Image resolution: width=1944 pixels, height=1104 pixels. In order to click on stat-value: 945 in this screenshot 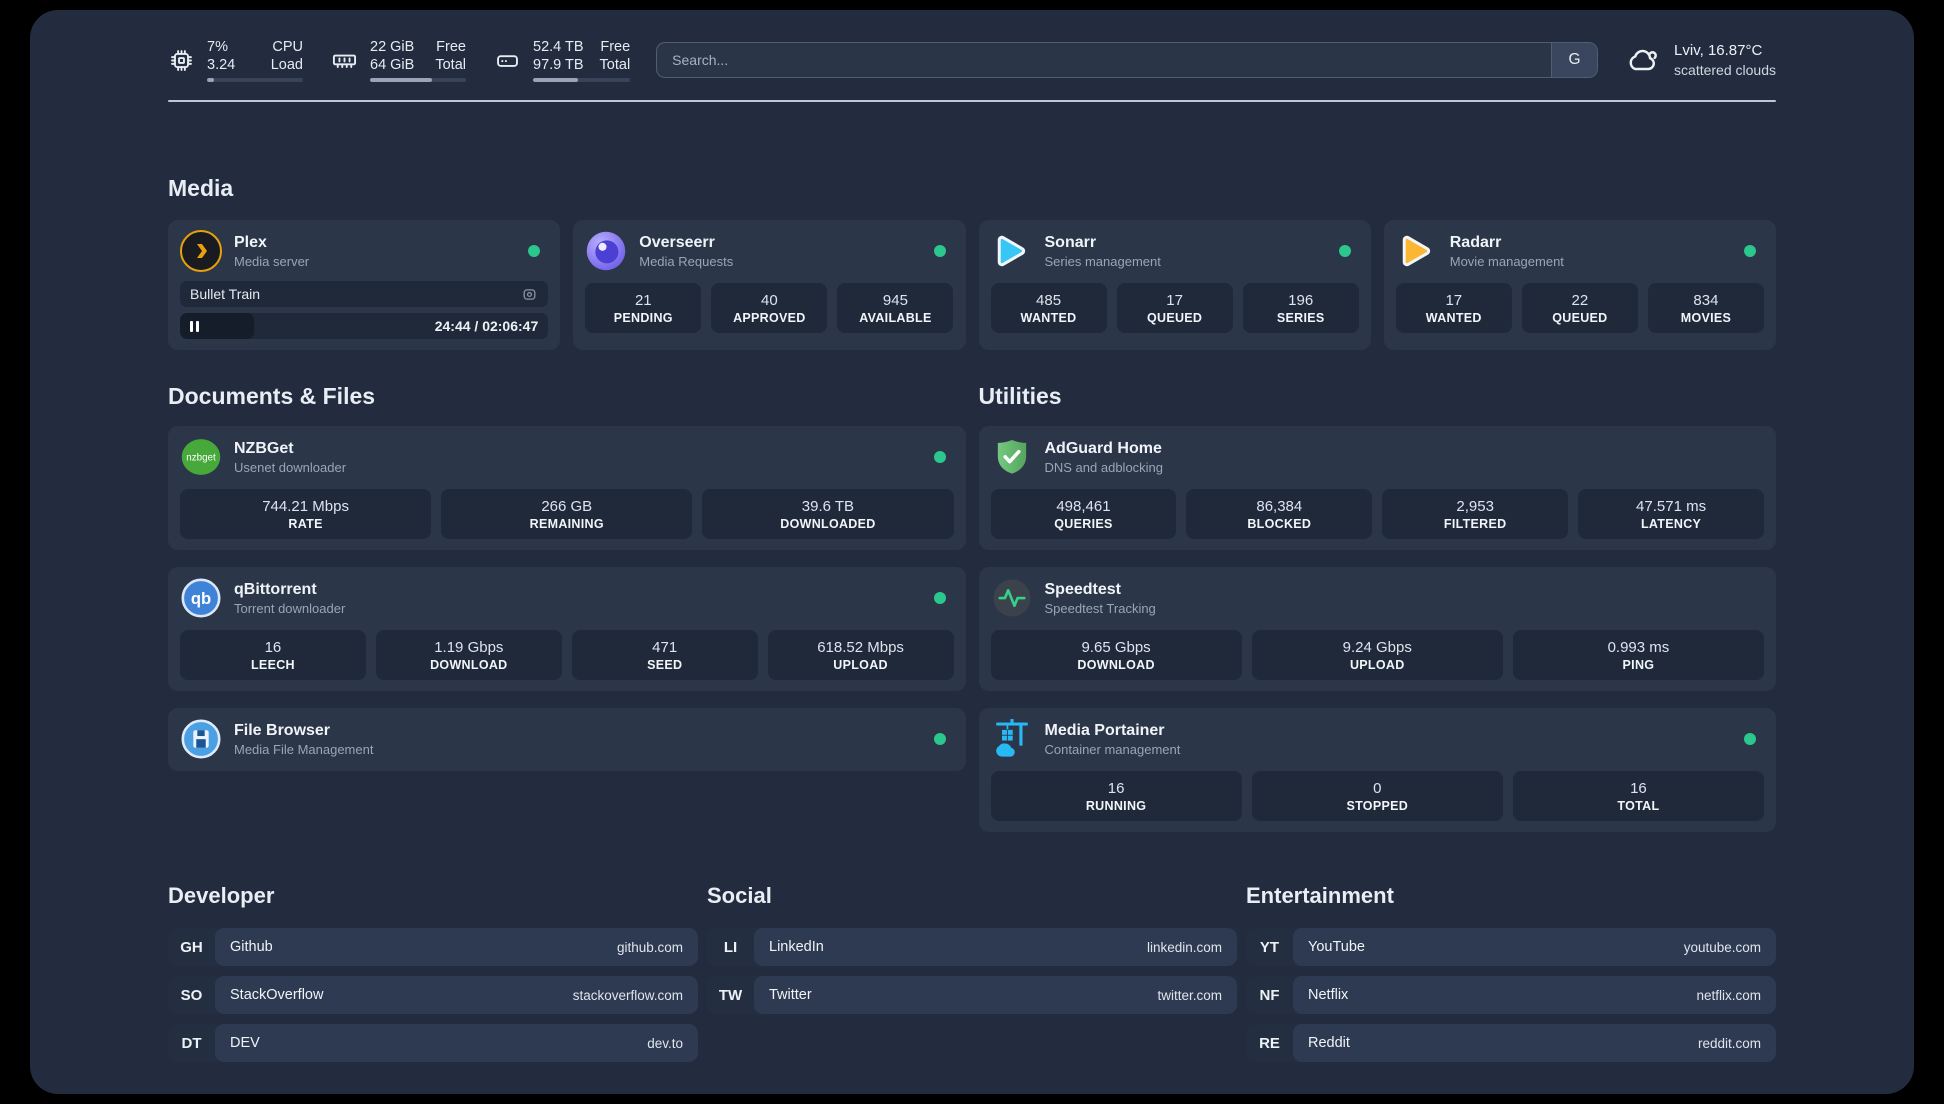, I will do `click(895, 300)`.